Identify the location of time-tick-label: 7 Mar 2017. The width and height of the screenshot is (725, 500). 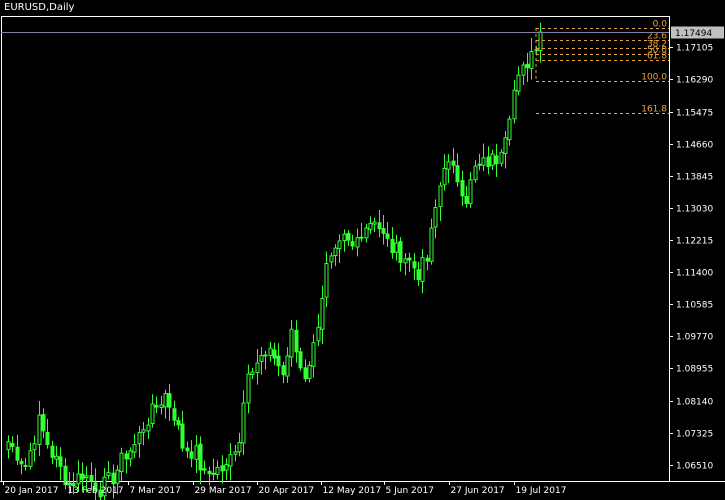
(155, 491).